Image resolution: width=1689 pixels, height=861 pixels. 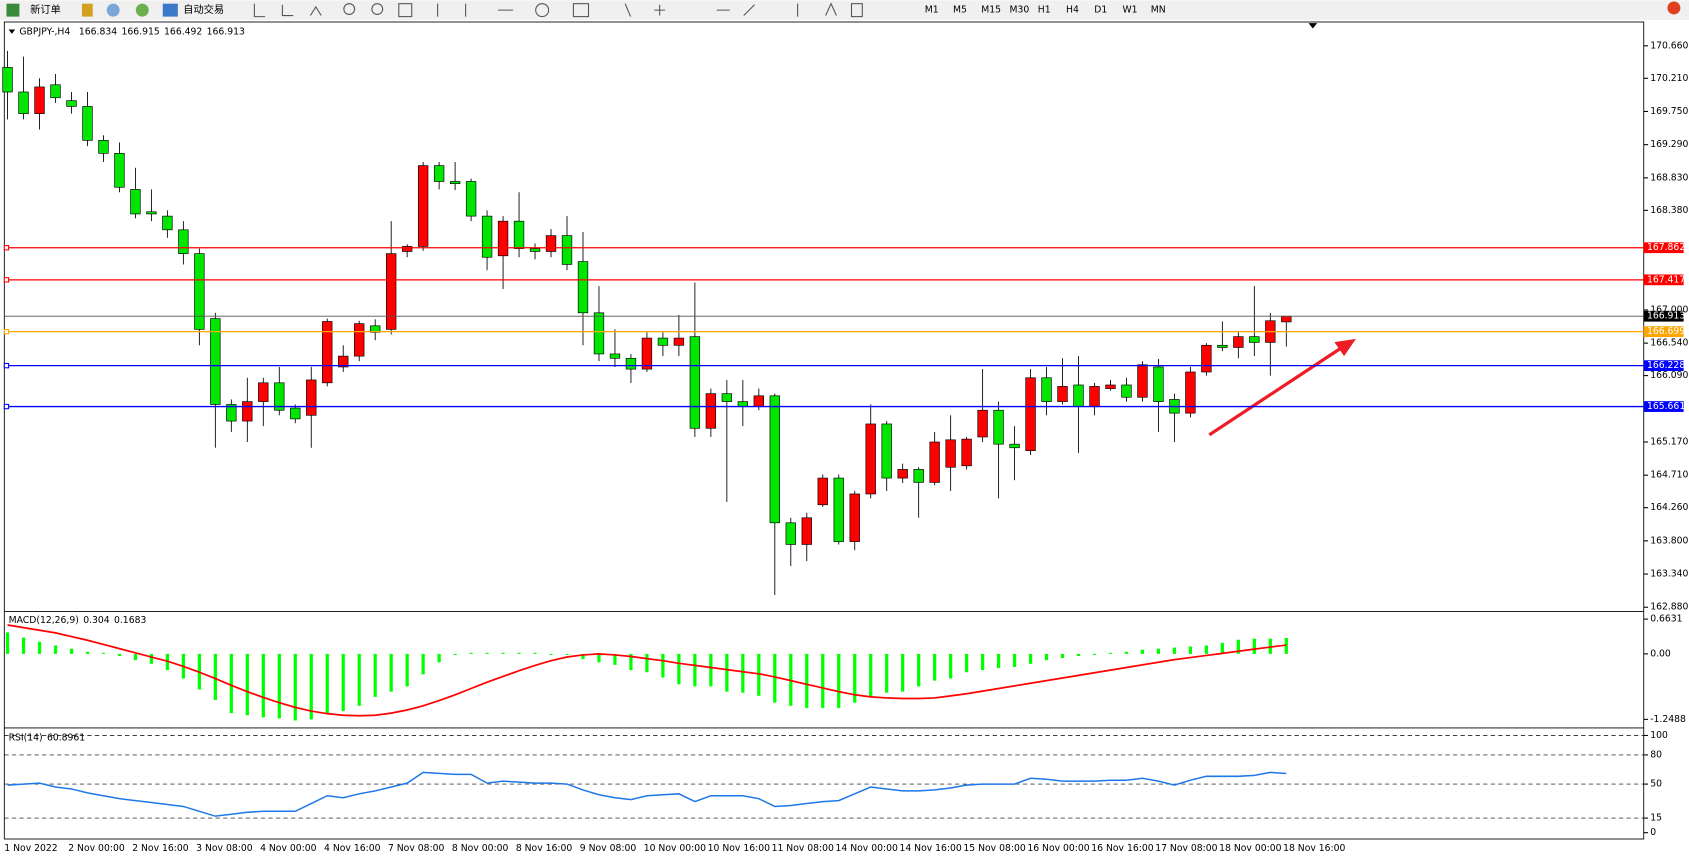 I want to click on timeframe-button: H1, so click(x=1044, y=10).